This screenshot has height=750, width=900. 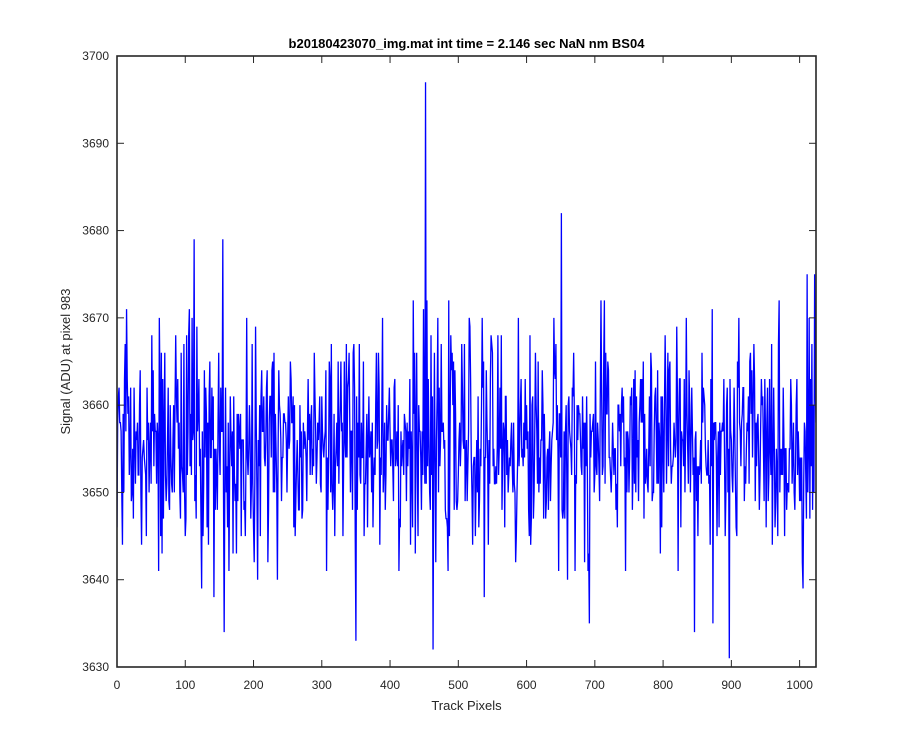 What do you see at coordinates (185, 685) in the screenshot?
I see `x-tick-label: 100` at bounding box center [185, 685].